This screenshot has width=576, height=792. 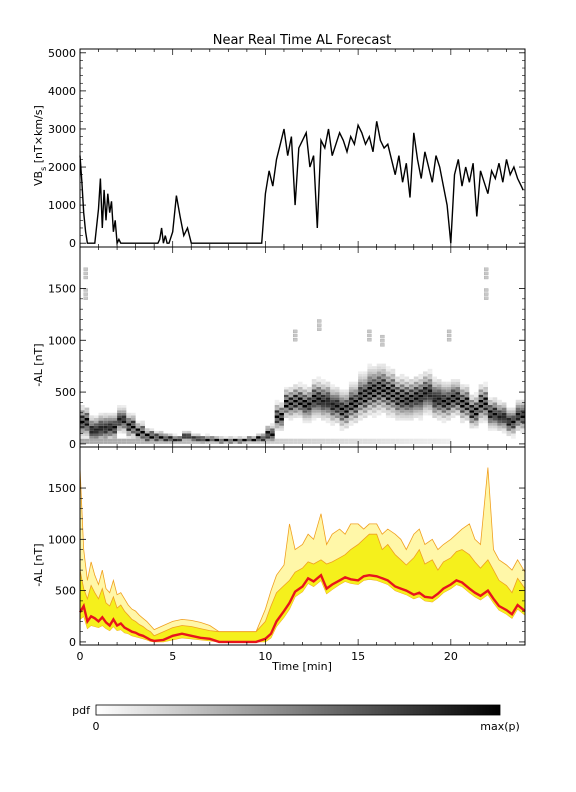 I want to click on al-forecast-y-axis-label: -AL [nT], so click(x=38, y=564).